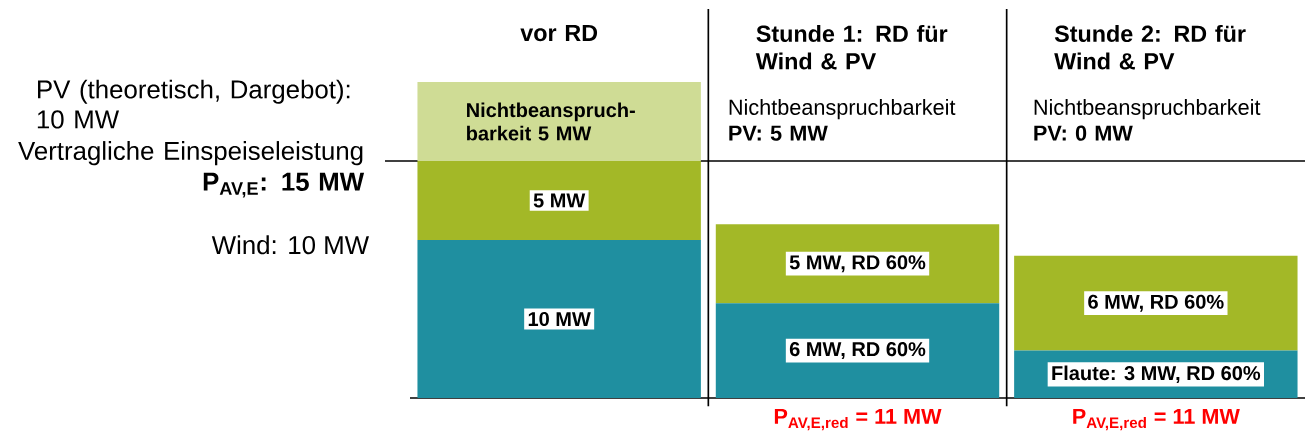  What do you see at coordinates (842, 120) in the screenshot?
I see `annotation: Nichtbeanspruchbarkeit PV: 5 MW` at bounding box center [842, 120].